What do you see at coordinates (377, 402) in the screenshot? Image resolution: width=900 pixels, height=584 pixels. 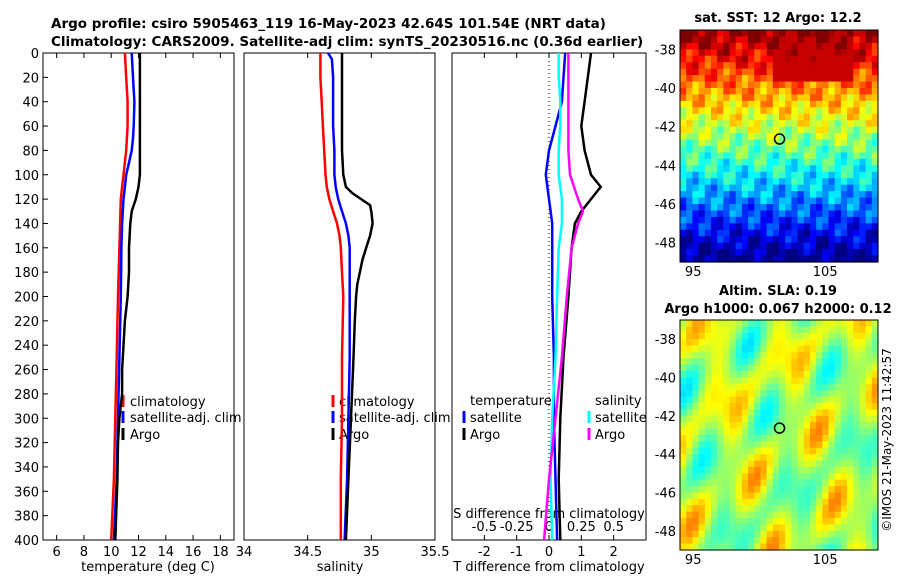 I see `legend-label-climatology: climatology` at bounding box center [377, 402].